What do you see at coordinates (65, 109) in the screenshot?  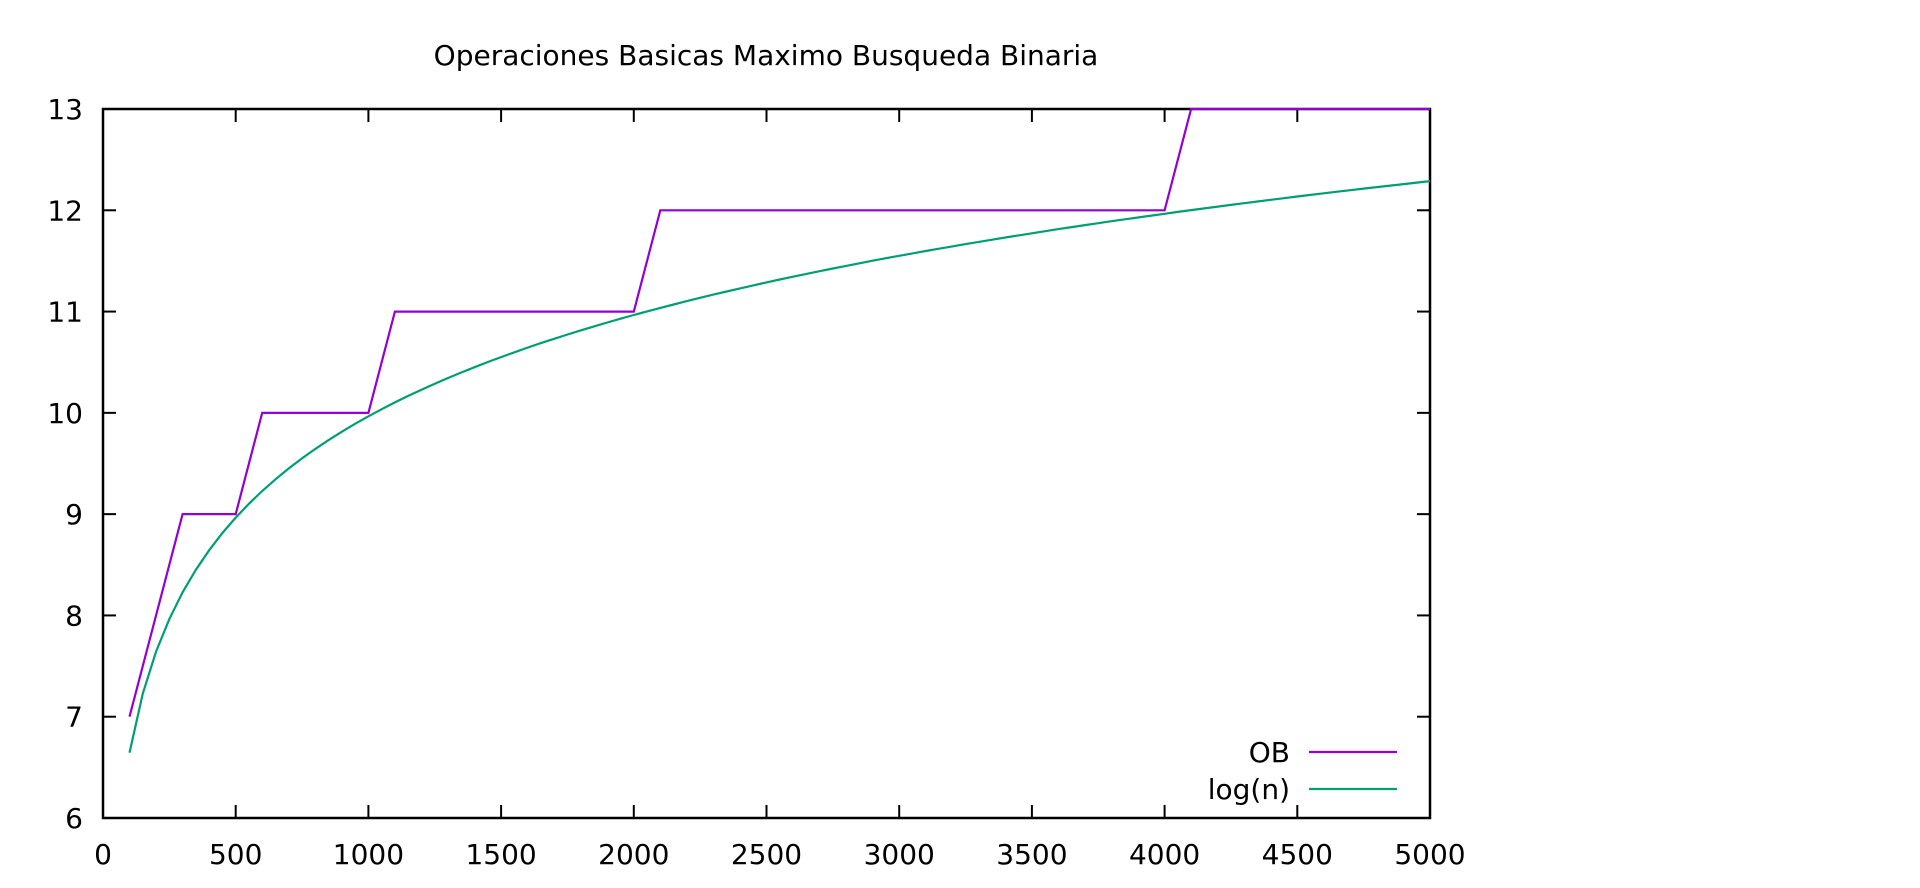 I see `y-tick-label: 13` at bounding box center [65, 109].